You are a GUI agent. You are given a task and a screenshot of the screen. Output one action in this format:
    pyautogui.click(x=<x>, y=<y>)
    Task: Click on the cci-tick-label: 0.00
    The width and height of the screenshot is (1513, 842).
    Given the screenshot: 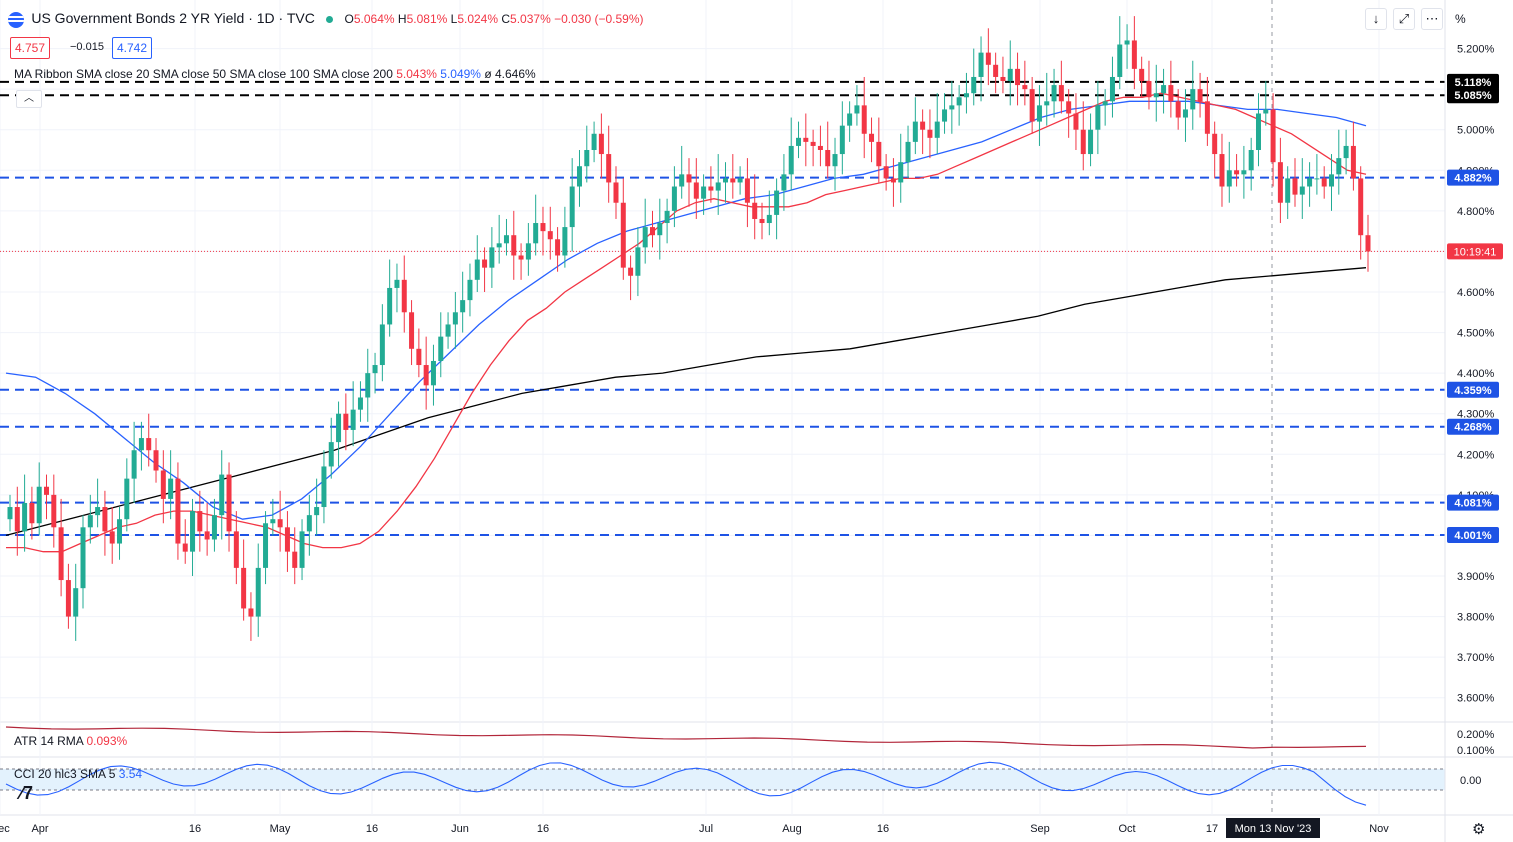 What is the action you would take?
    pyautogui.click(x=1470, y=781)
    